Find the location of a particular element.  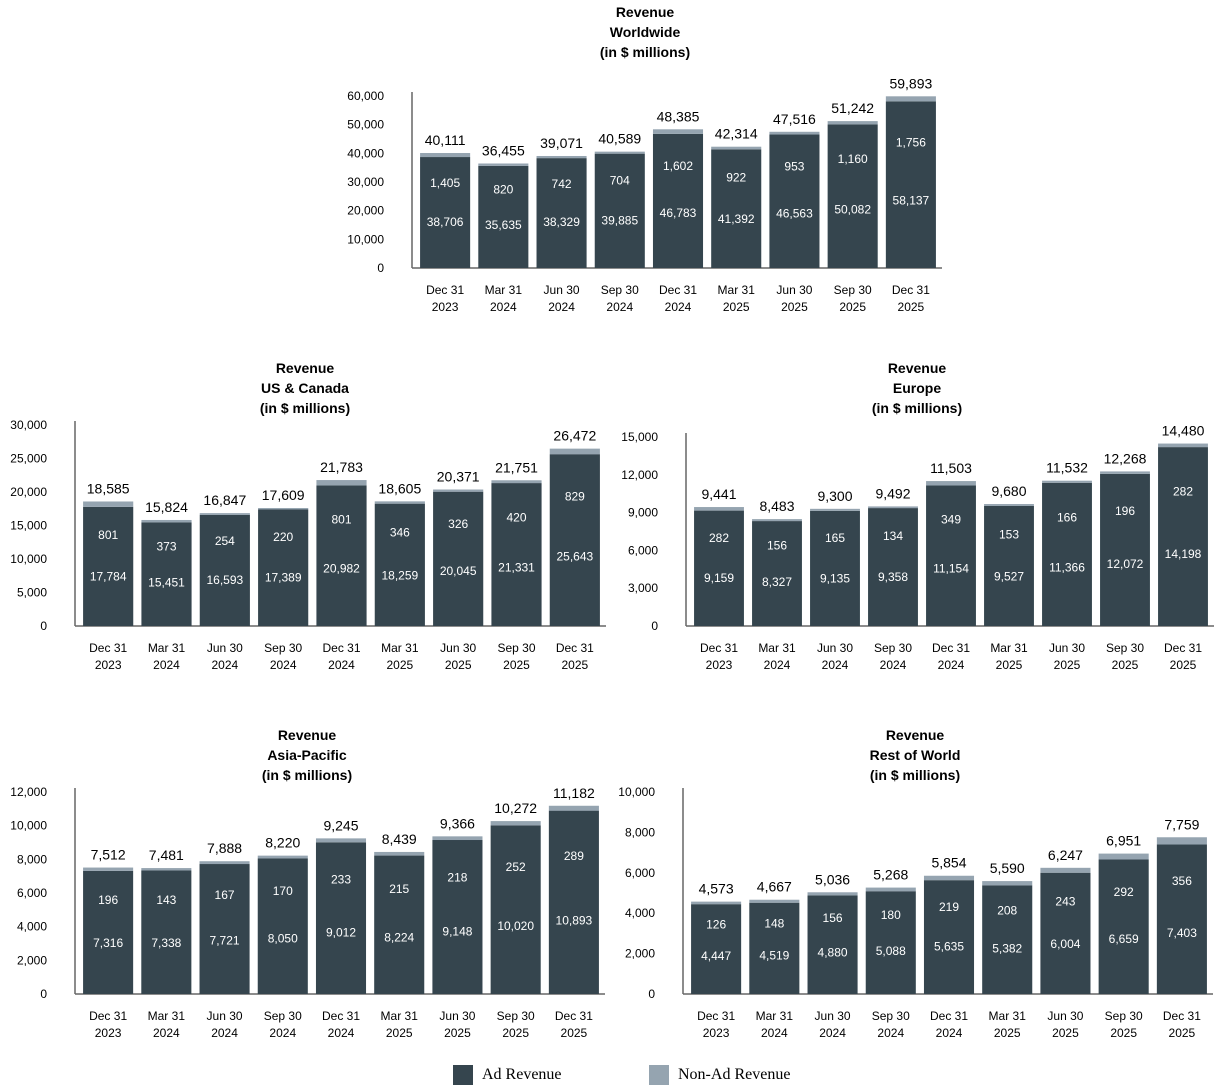

ad-value-label: 20,982 is located at coordinates (341, 569).